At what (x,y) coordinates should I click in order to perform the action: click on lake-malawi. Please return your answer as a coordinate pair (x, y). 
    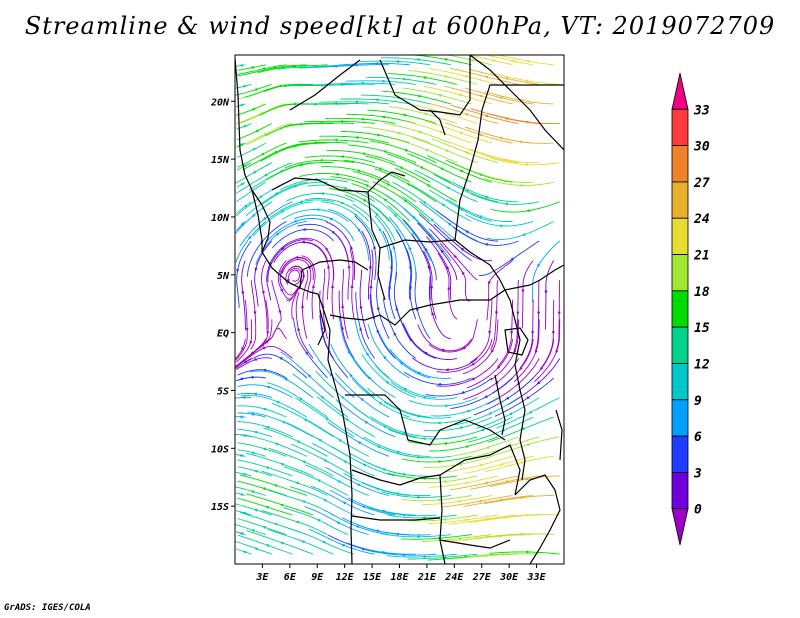
    Looking at the image, I should click on (522, 460).